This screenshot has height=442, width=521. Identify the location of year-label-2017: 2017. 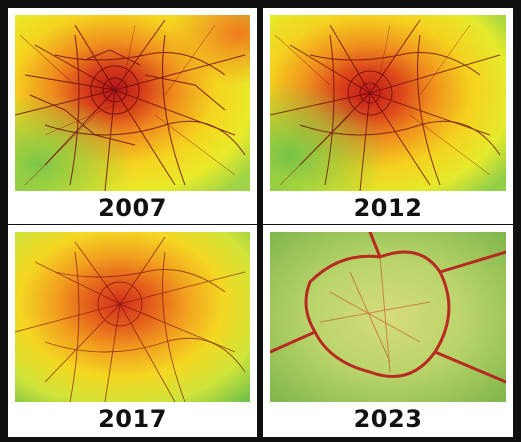
(132, 419).